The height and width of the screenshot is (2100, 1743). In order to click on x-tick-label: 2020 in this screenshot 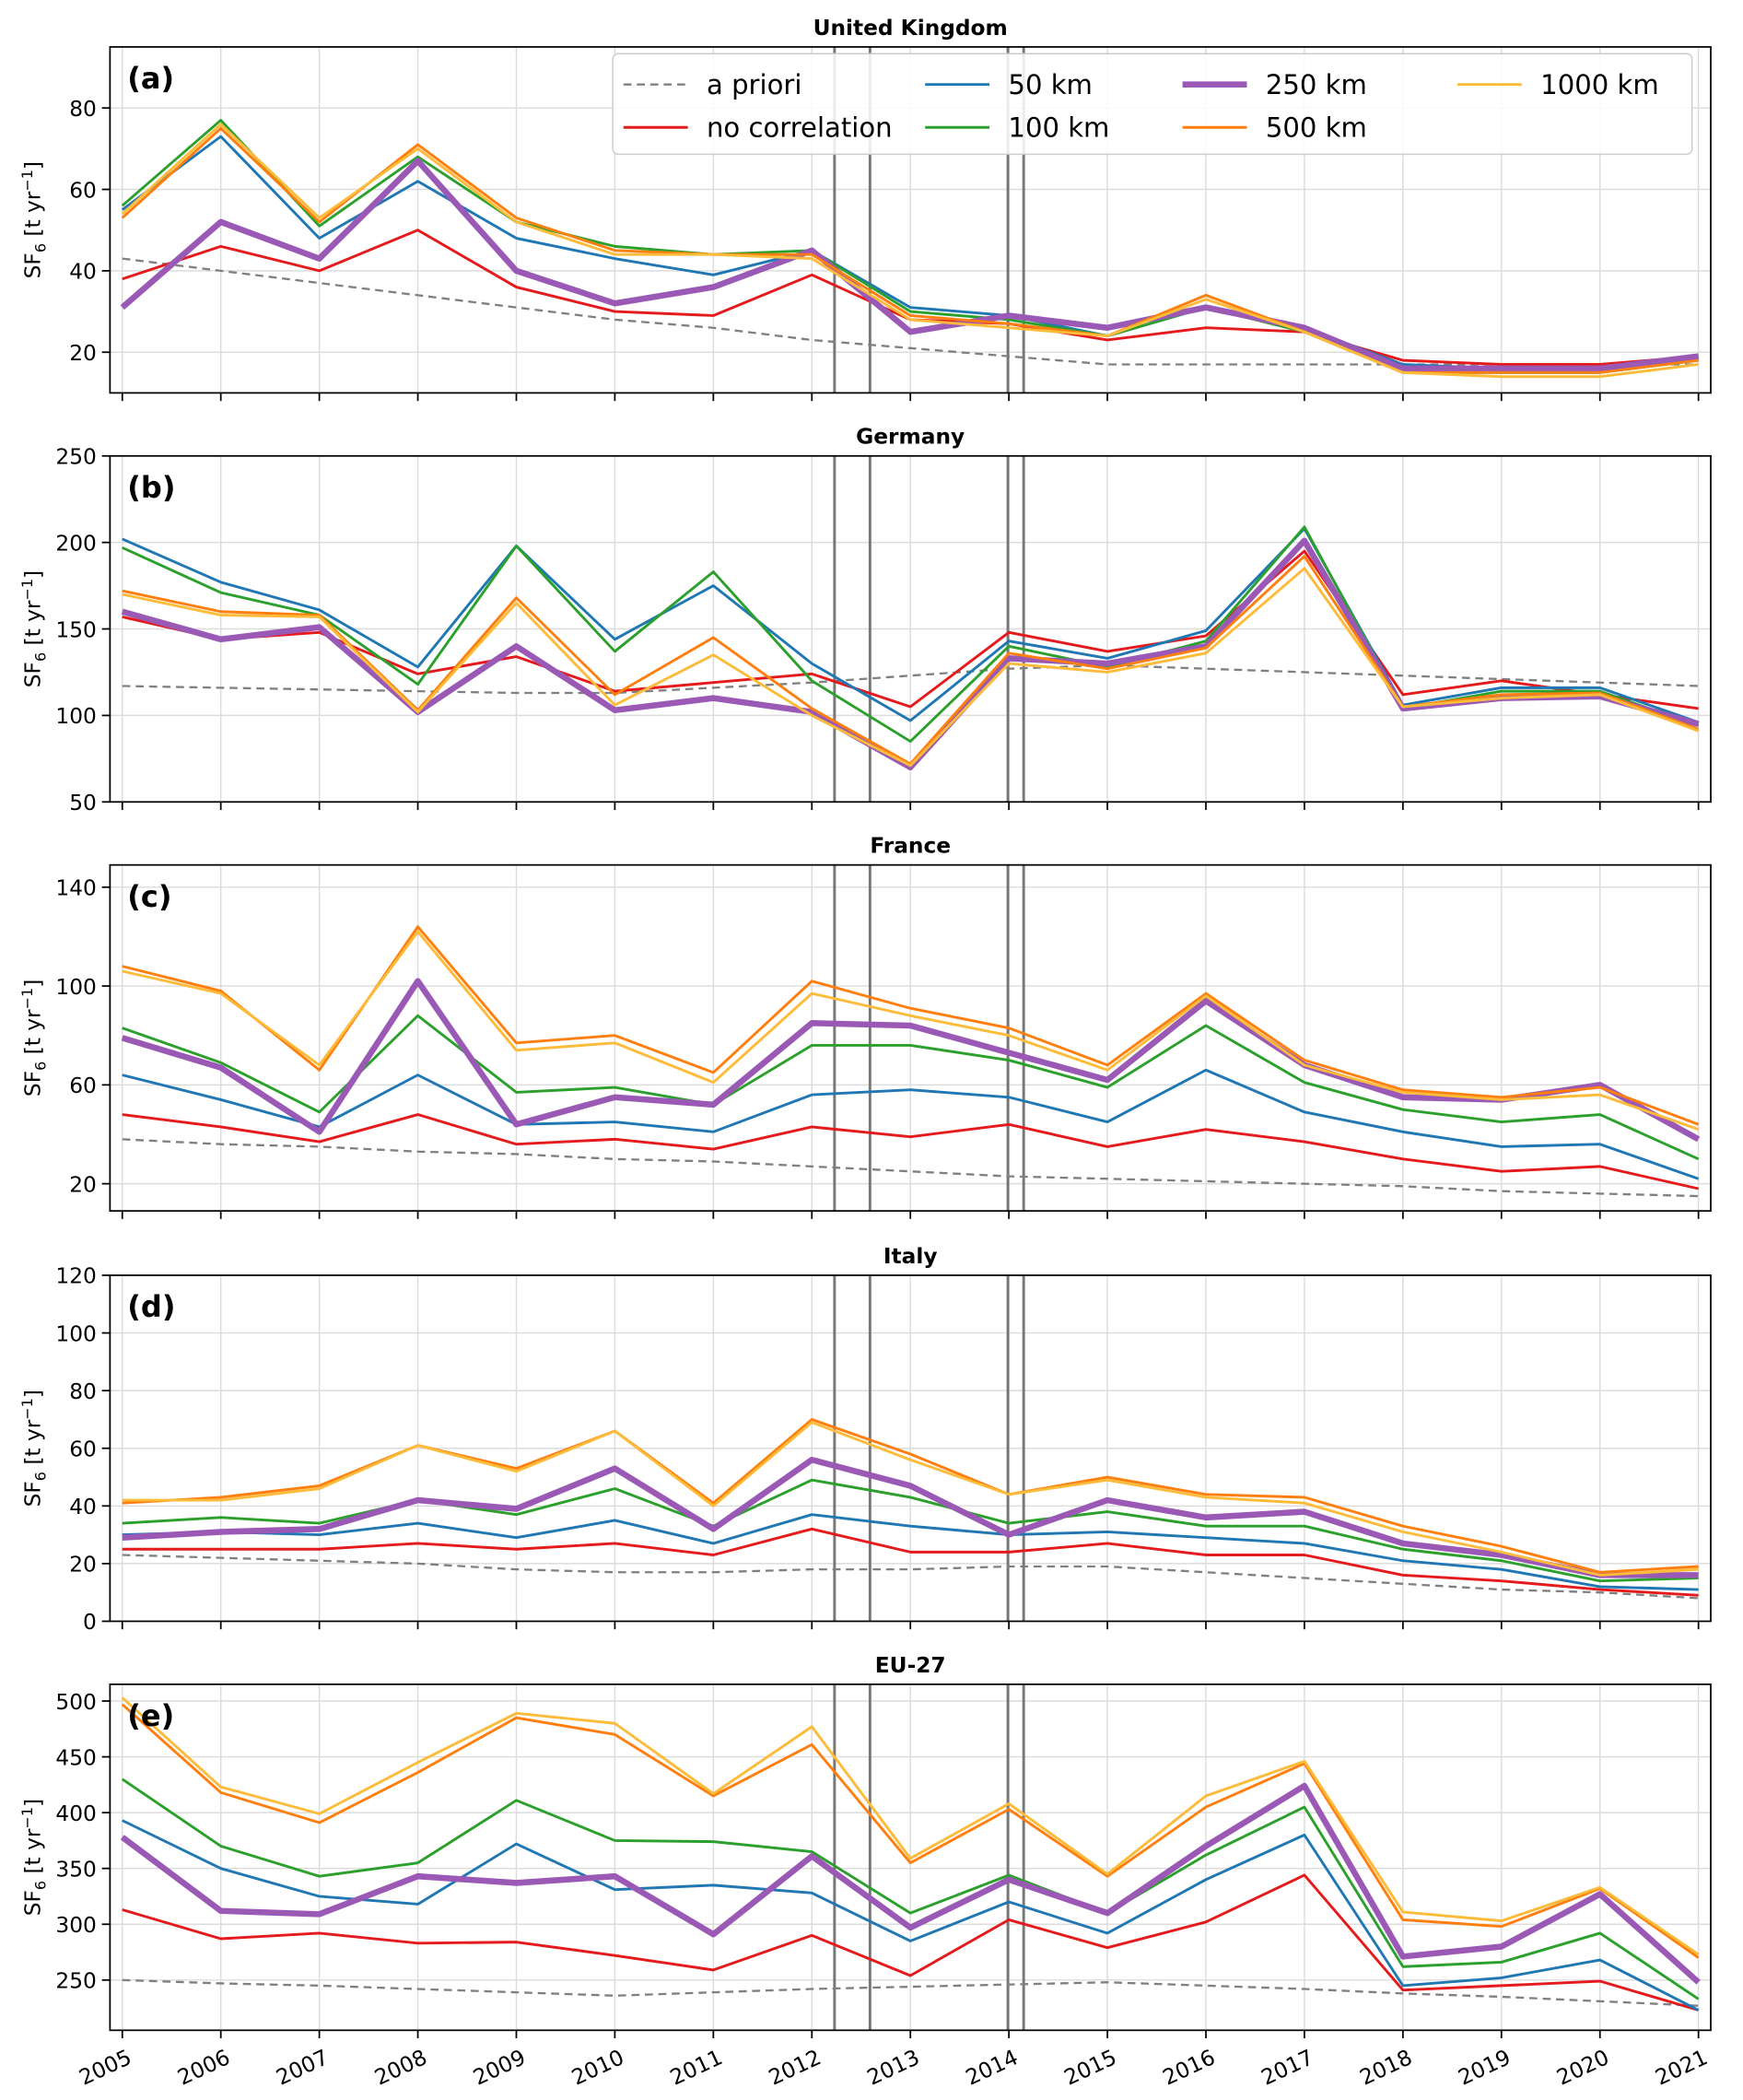, I will do `click(1583, 2068)`.